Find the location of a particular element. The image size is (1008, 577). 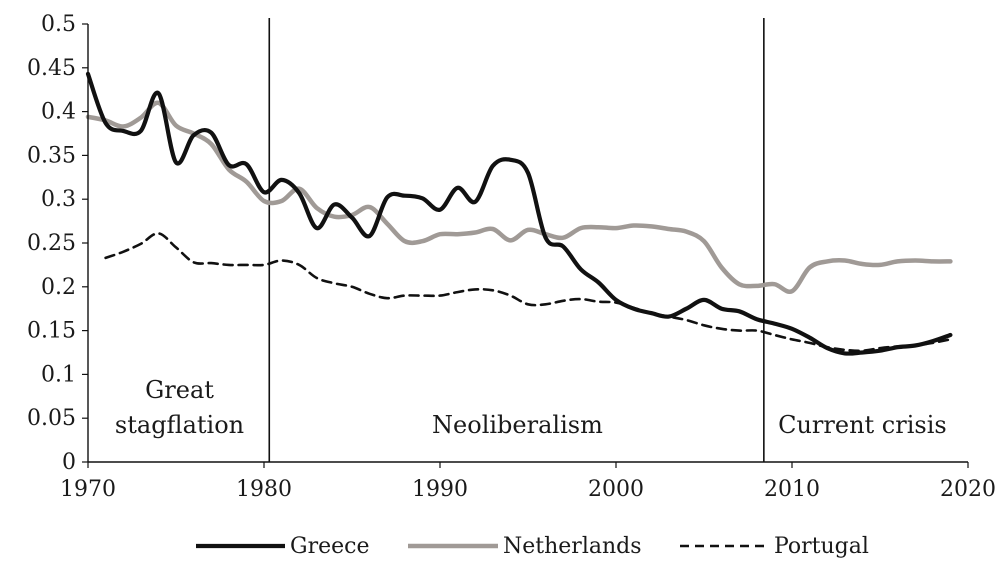

x-tick-label: 1990 is located at coordinates (440, 489).